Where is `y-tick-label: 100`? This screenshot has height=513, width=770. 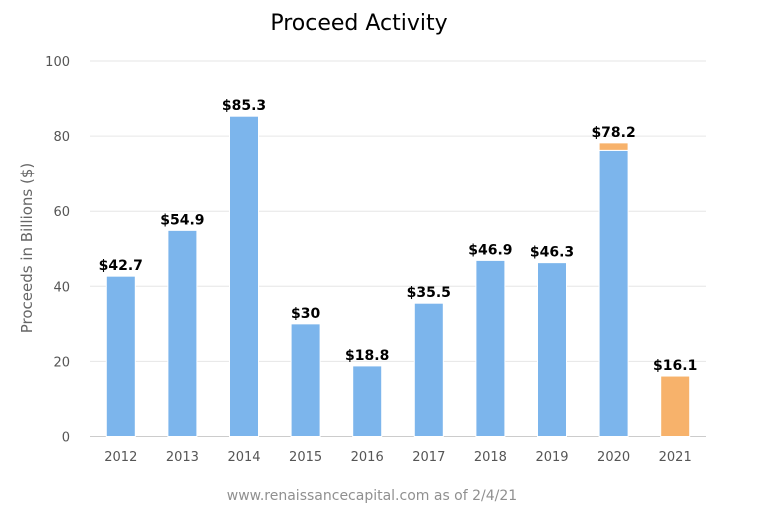
y-tick-label: 100 is located at coordinates (57, 62).